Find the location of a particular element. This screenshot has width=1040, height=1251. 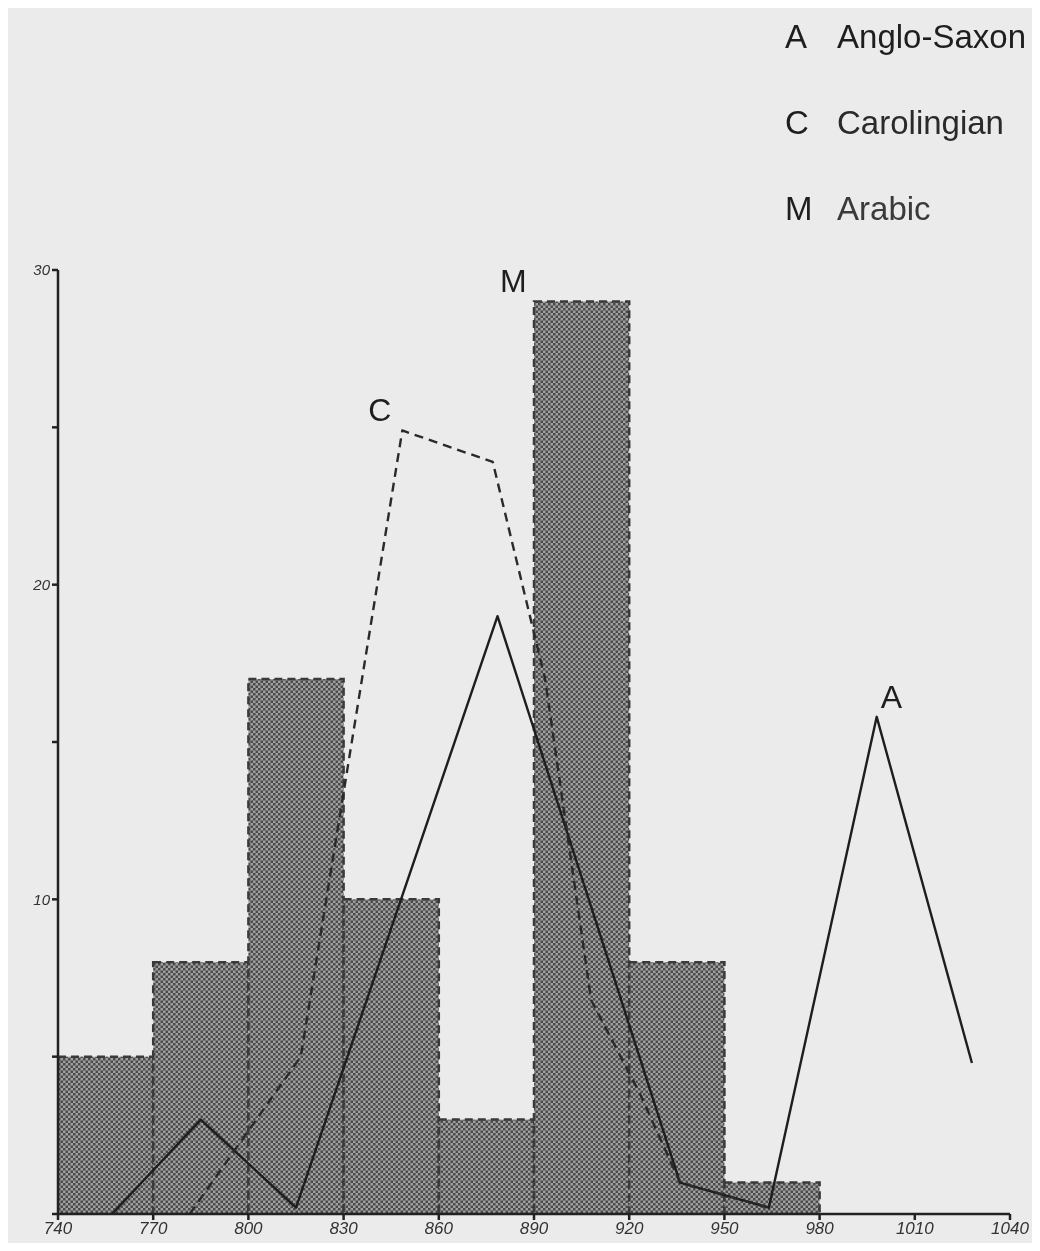

annotation: M is located at coordinates (513, 281).